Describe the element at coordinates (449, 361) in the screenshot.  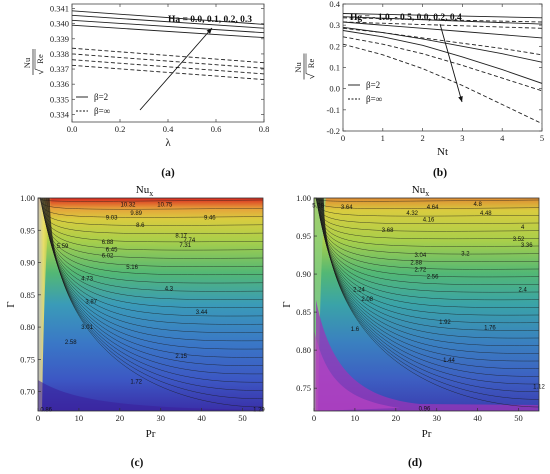
I see `contour-label: 1.44` at that location.